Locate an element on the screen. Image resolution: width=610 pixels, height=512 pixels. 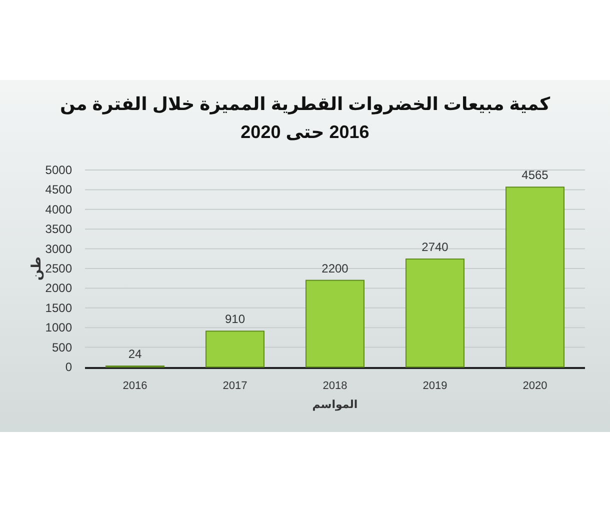
y-tick-label: 2000 is located at coordinates (58, 288).